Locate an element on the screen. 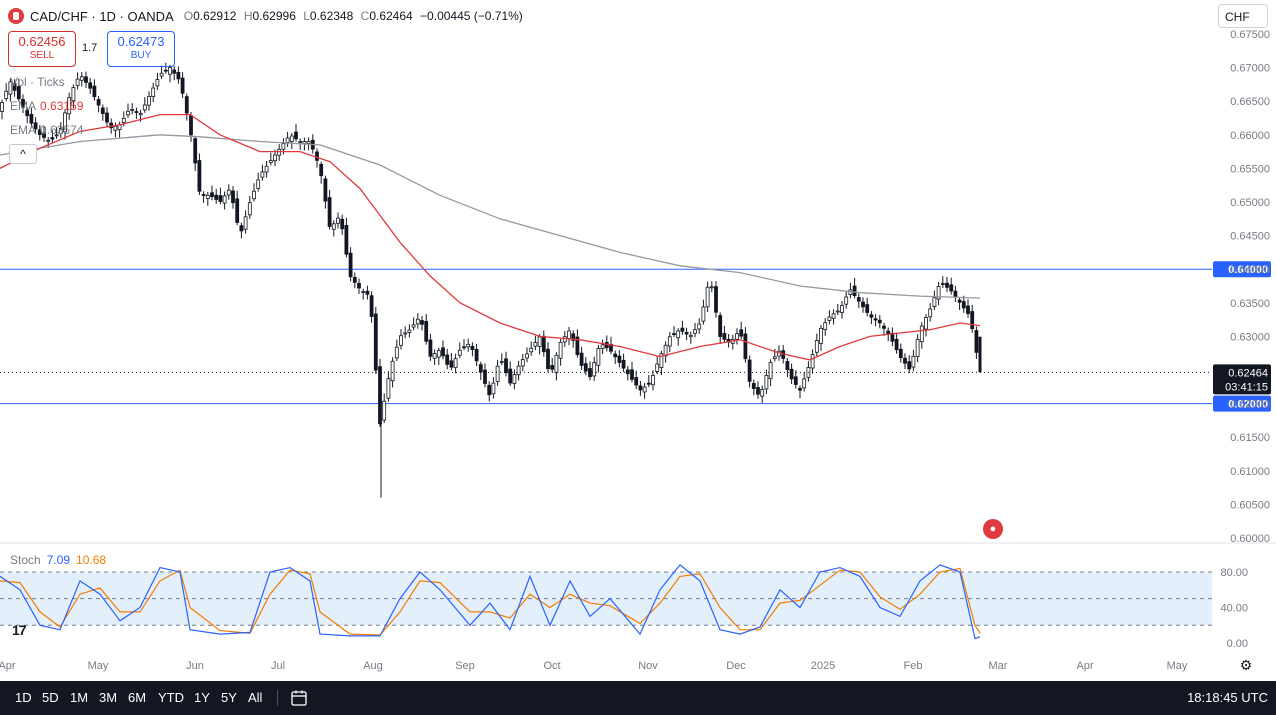 Image resolution: width=1276 pixels, height=715 pixels. time-tick-label: Dec is located at coordinates (736, 666).